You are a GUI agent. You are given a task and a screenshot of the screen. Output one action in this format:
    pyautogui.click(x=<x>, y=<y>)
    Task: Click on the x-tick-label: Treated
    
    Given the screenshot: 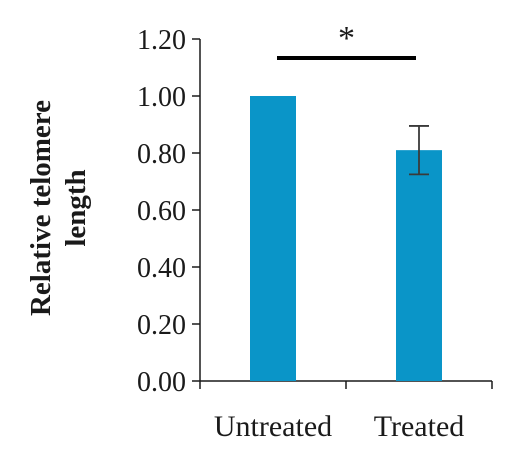 What is the action you would take?
    pyautogui.click(x=419, y=426)
    